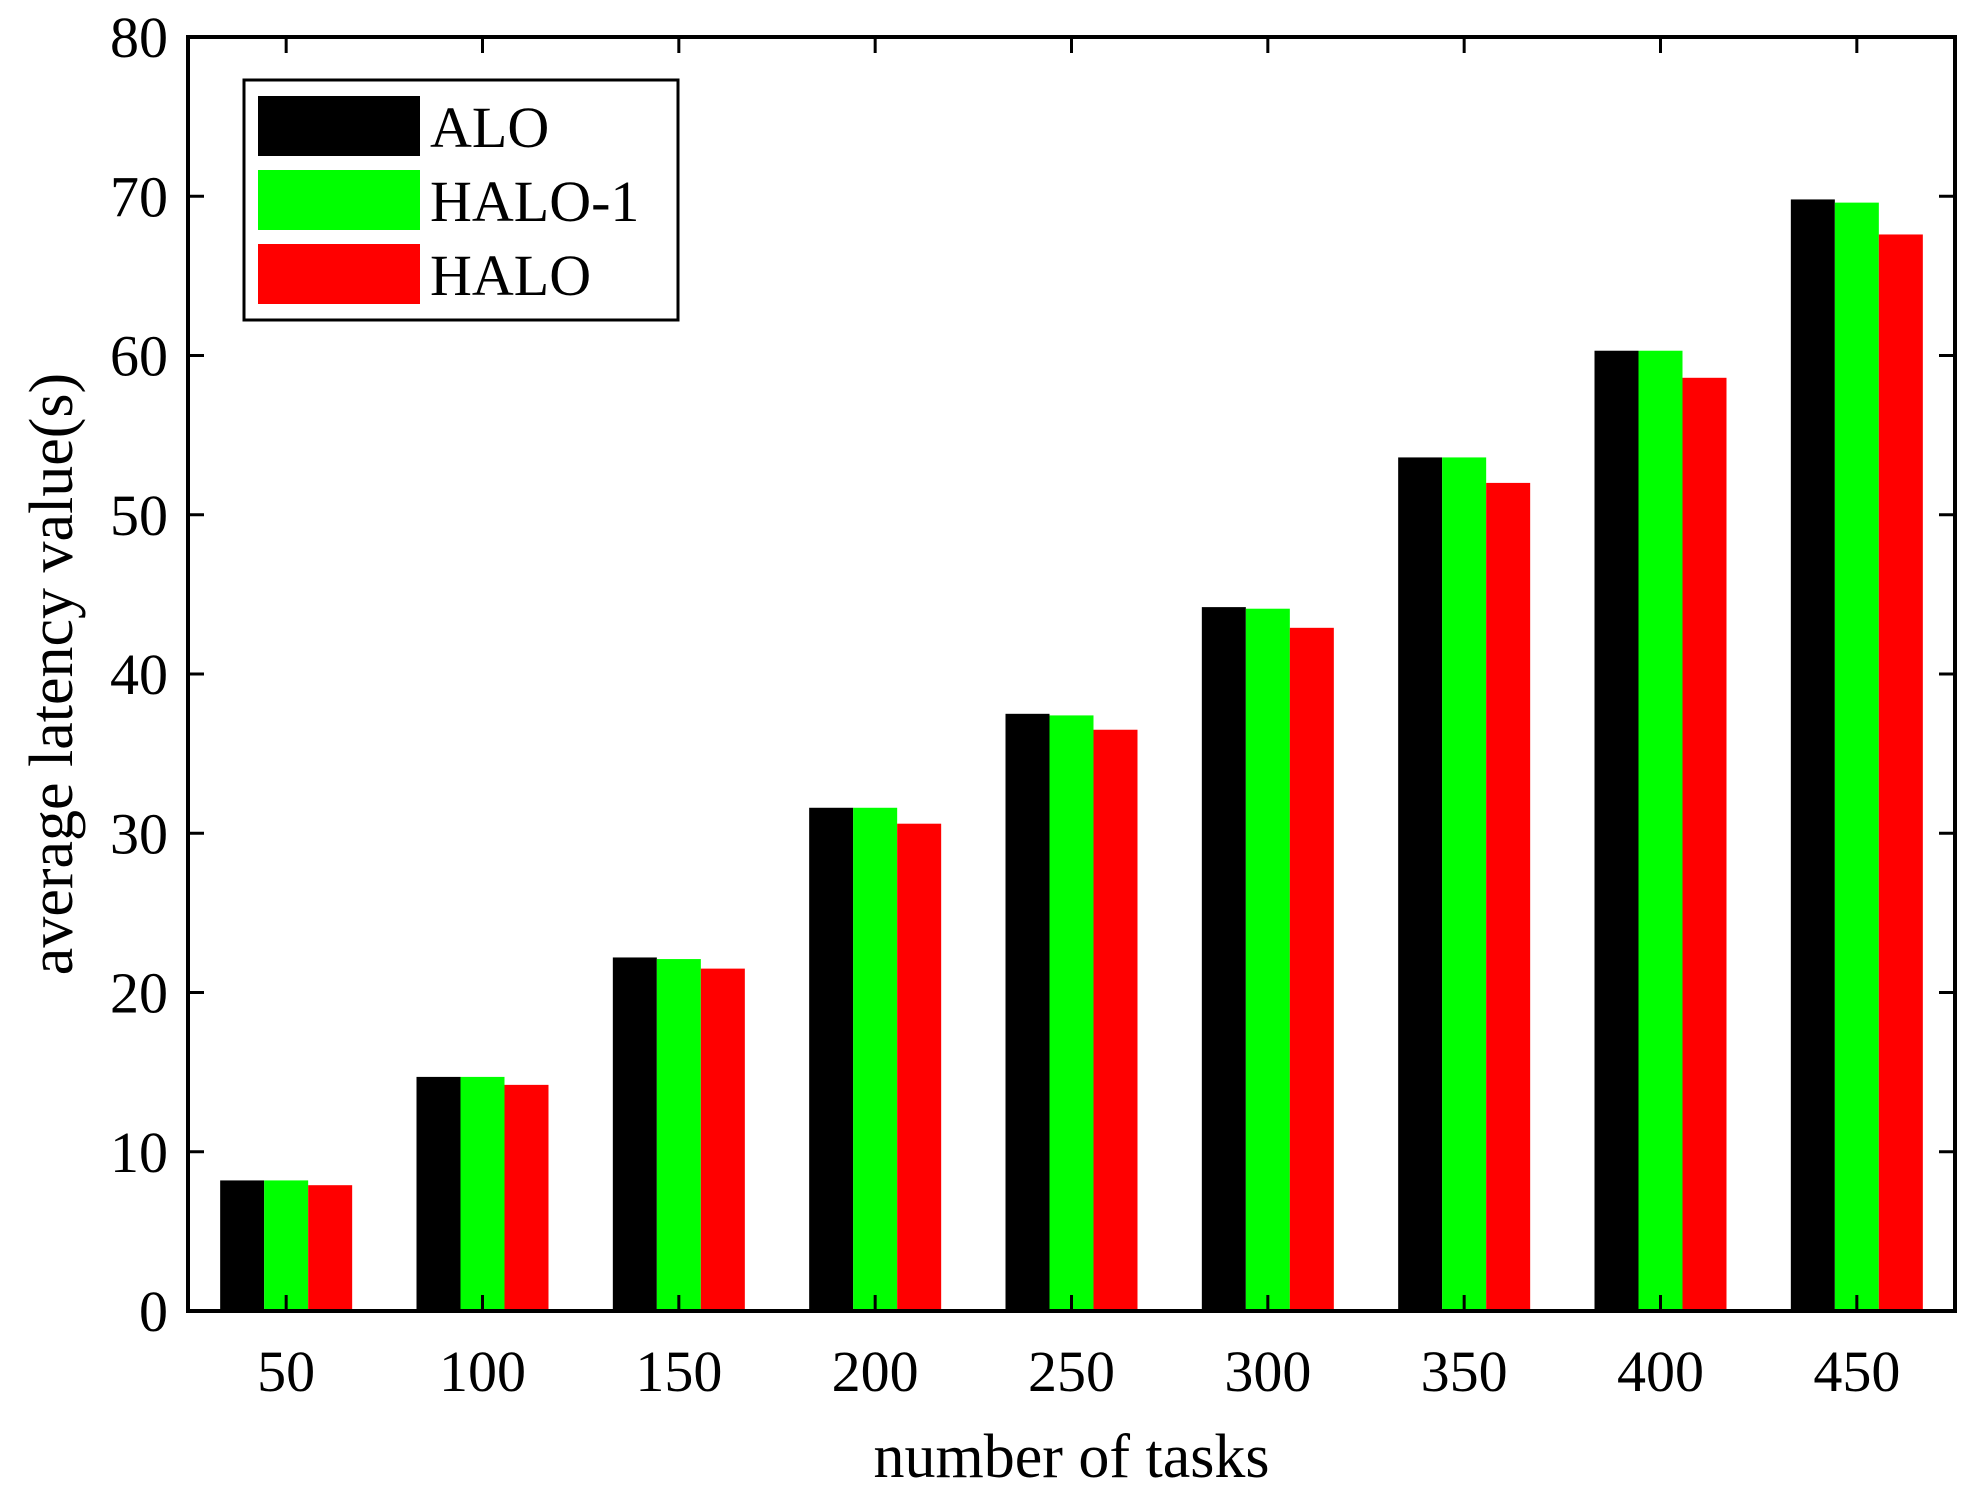  Describe the element at coordinates (678, 1371) in the screenshot. I see `x-tick-label: 150` at that location.